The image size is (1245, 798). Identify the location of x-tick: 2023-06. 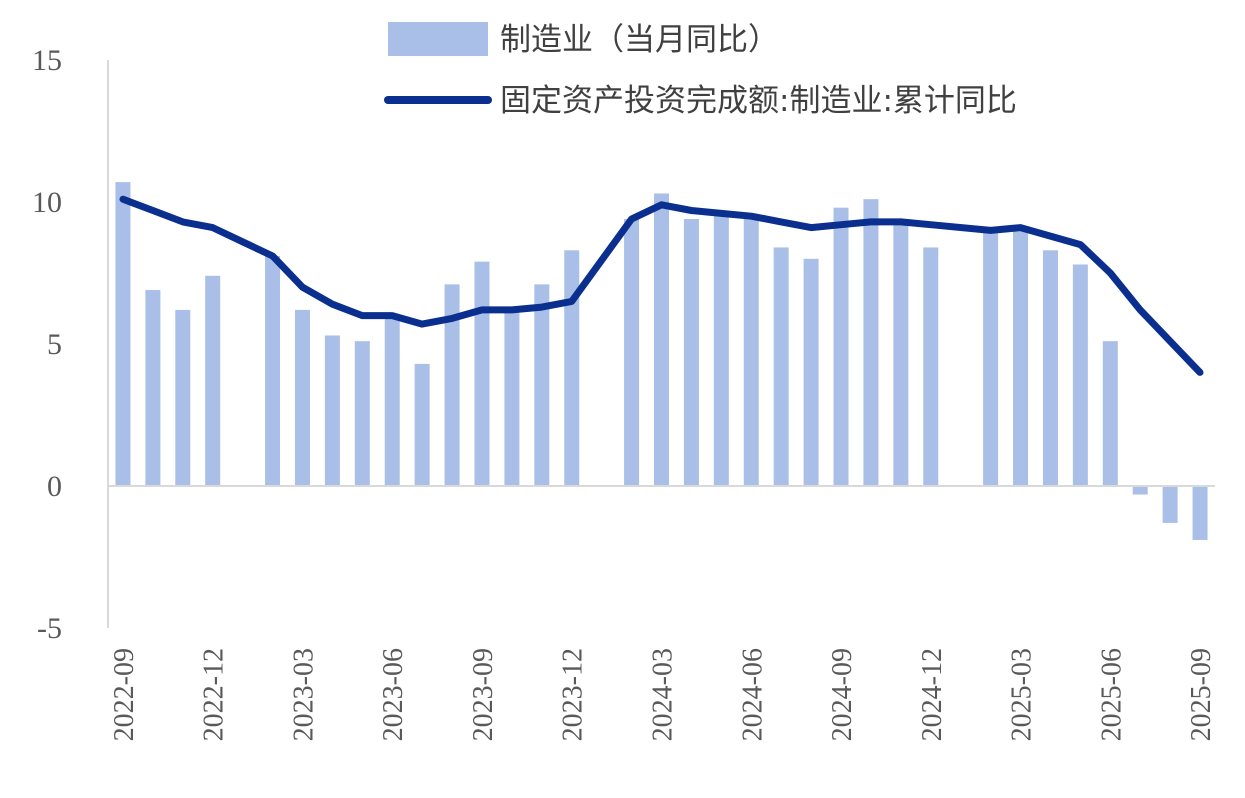
(393, 694).